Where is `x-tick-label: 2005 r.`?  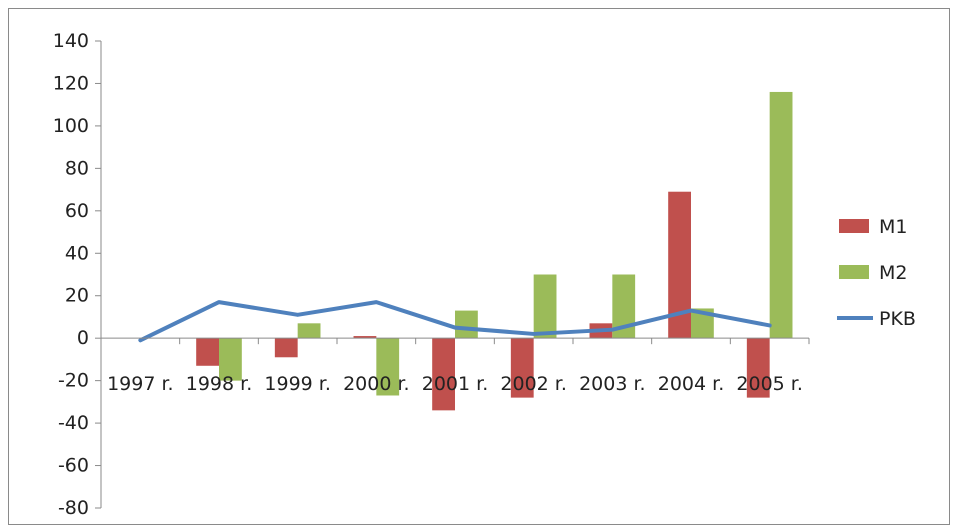
x-tick-label: 2005 r. is located at coordinates (769, 384).